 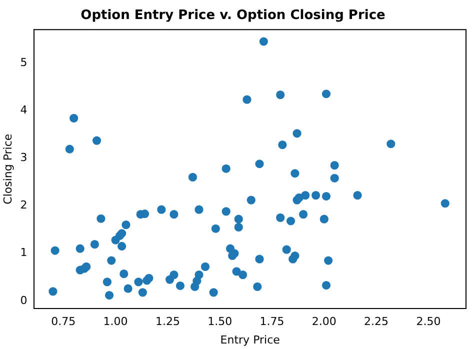 I want to click on y-axis-title: Closing Price, so click(x=7, y=169).